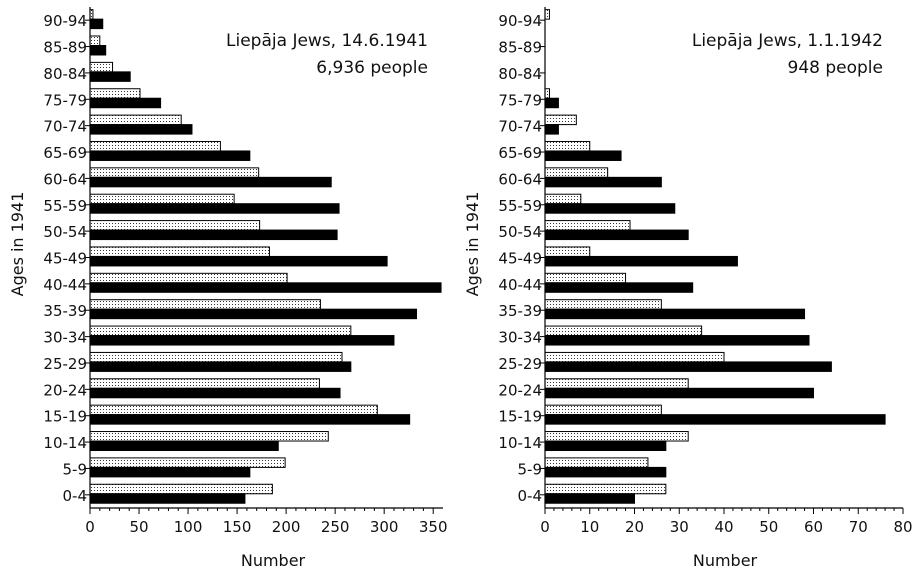  Describe the element at coordinates (266, 527) in the screenshot. I see `x-tick-labels: 0 50 100 150 200 250 300 350` at that location.